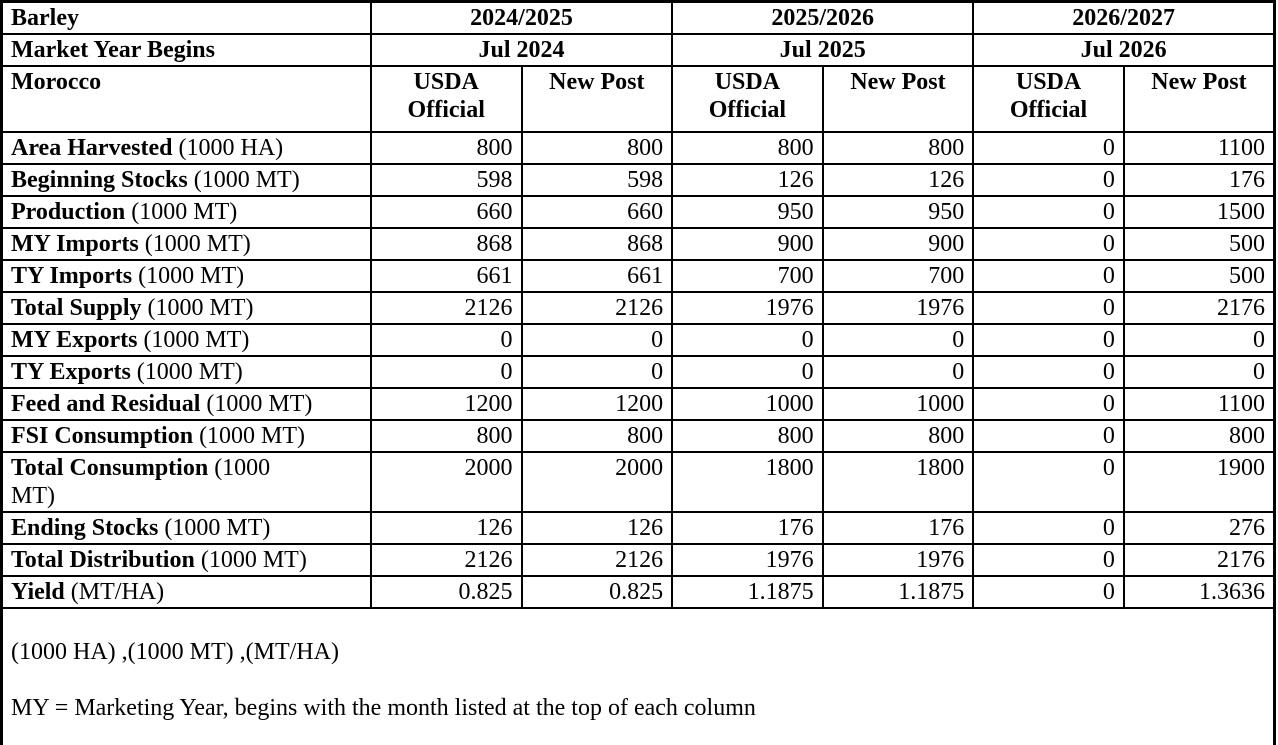 The image size is (1278, 745). What do you see at coordinates (85, 528) in the screenshot?
I see `row-label: Ending Stocks` at bounding box center [85, 528].